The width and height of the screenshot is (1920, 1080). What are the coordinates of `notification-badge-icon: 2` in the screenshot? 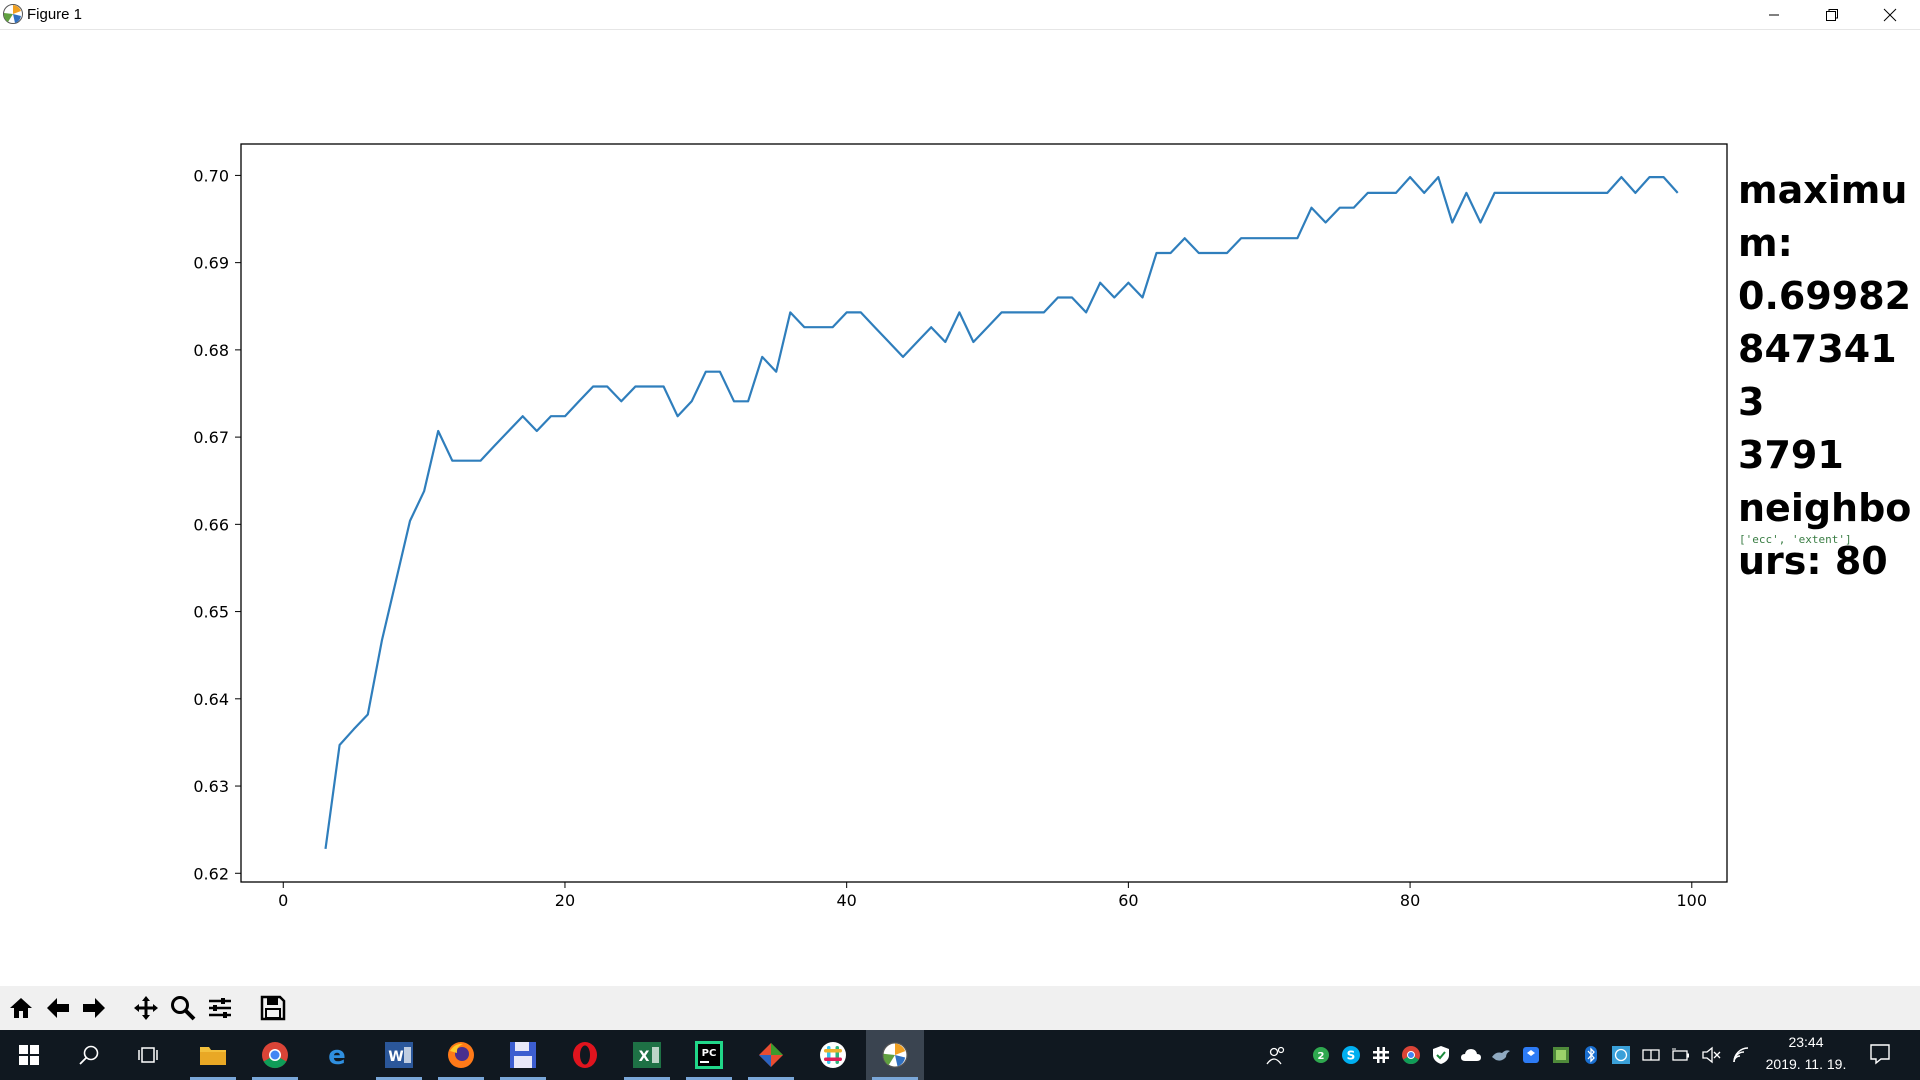 It's located at (1321, 1055).